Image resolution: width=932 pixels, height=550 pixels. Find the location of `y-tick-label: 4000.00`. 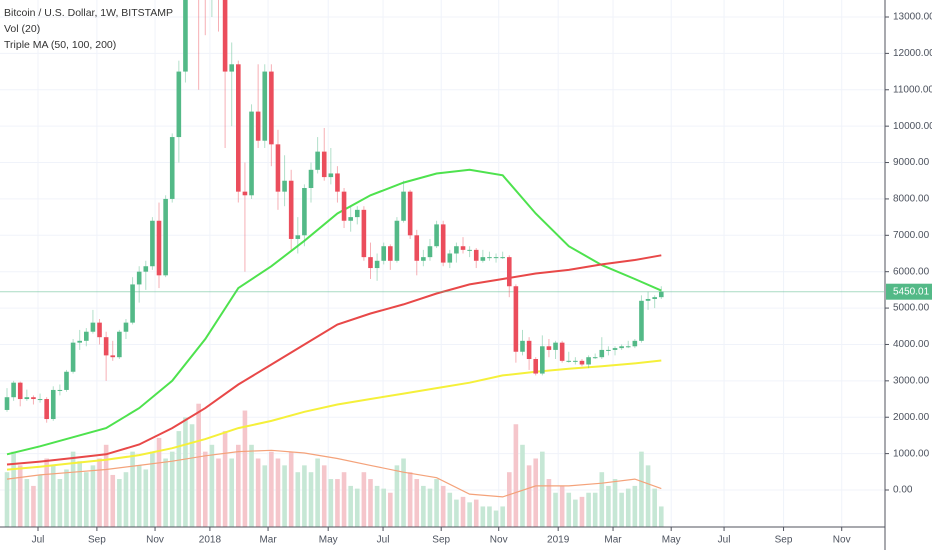

y-tick-label: 4000.00 is located at coordinates (911, 344).